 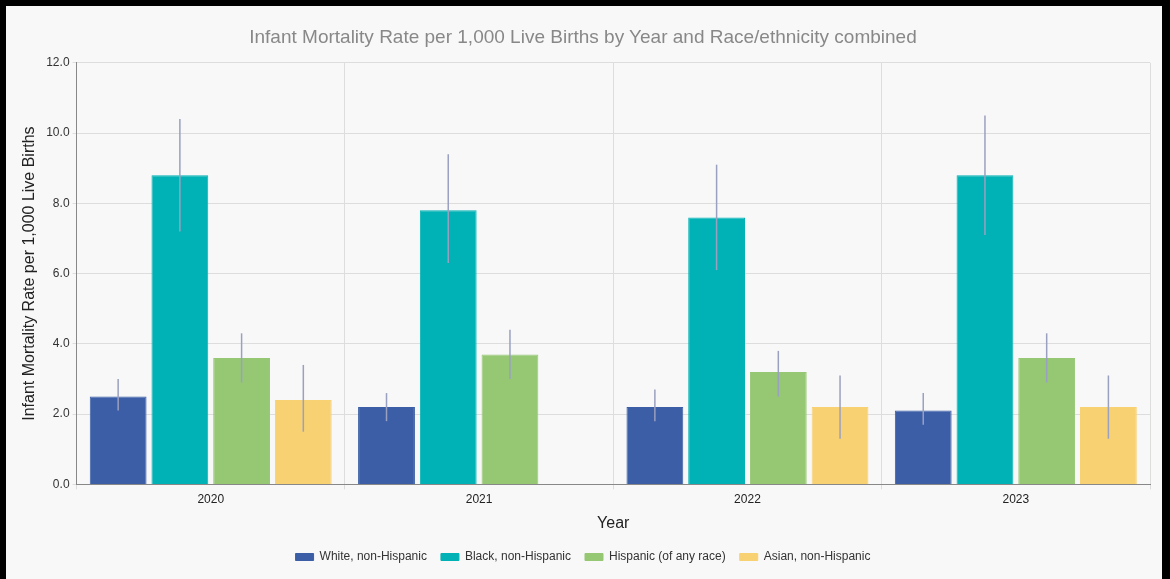 I want to click on y-tick-label: 0.0, so click(x=61, y=483).